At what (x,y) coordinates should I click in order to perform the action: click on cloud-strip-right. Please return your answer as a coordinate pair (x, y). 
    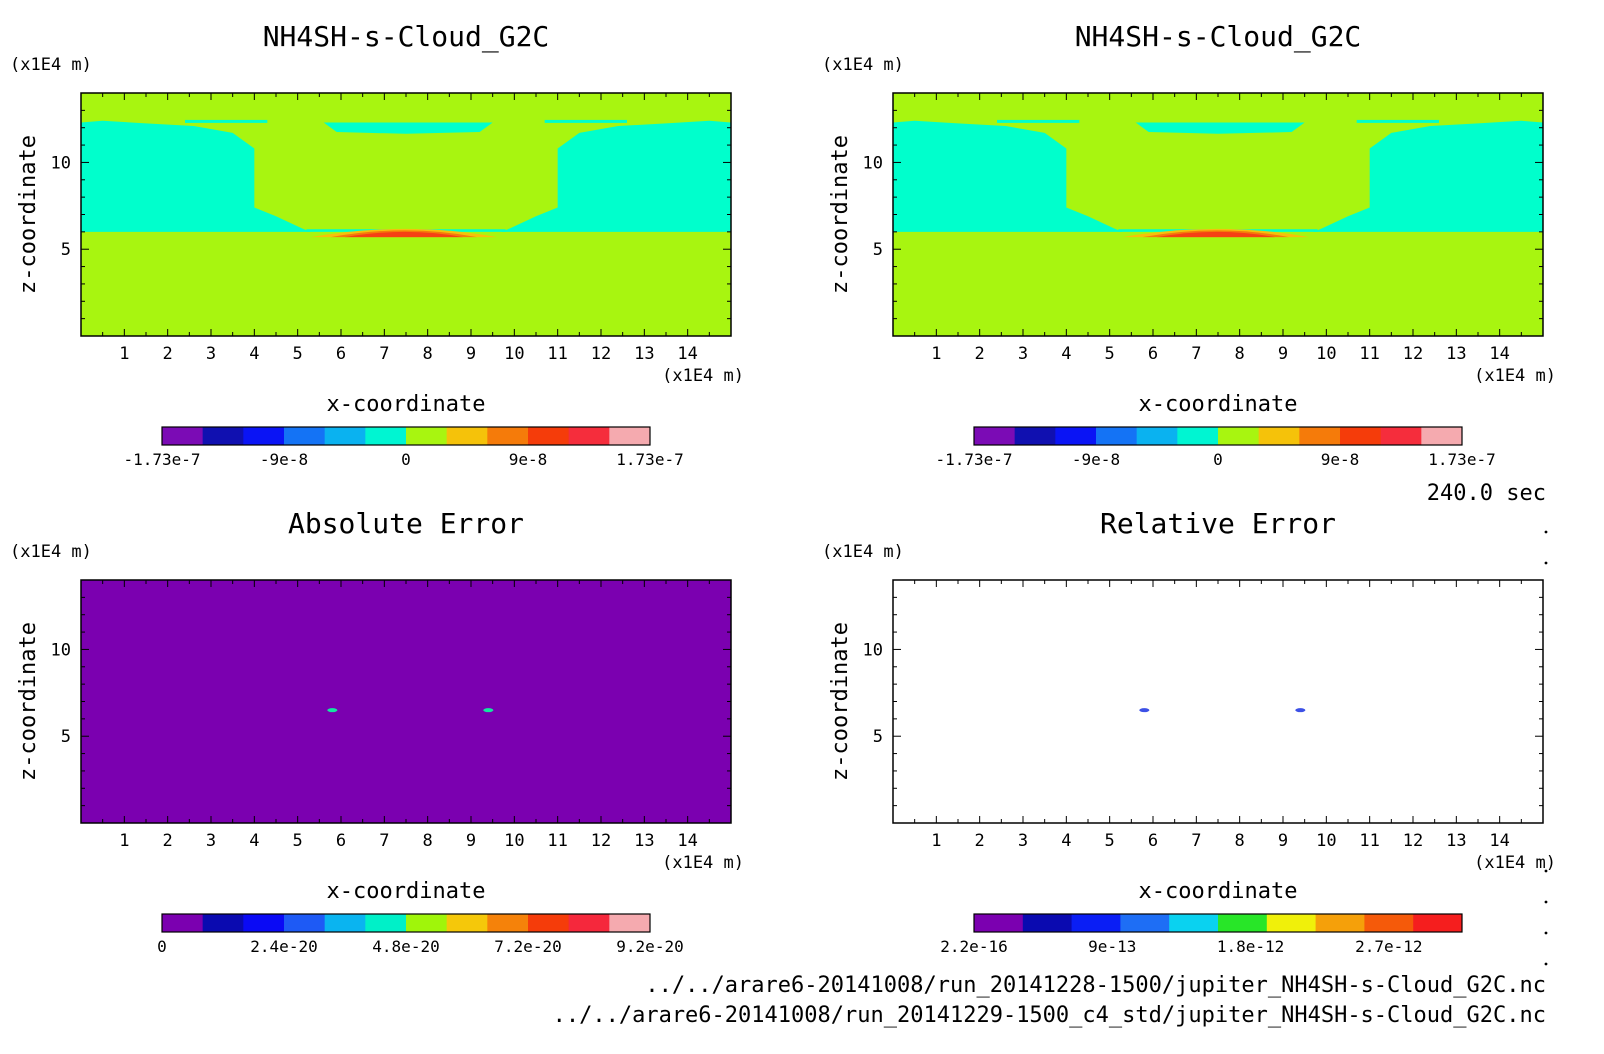
    Looking at the image, I should click on (585, 121).